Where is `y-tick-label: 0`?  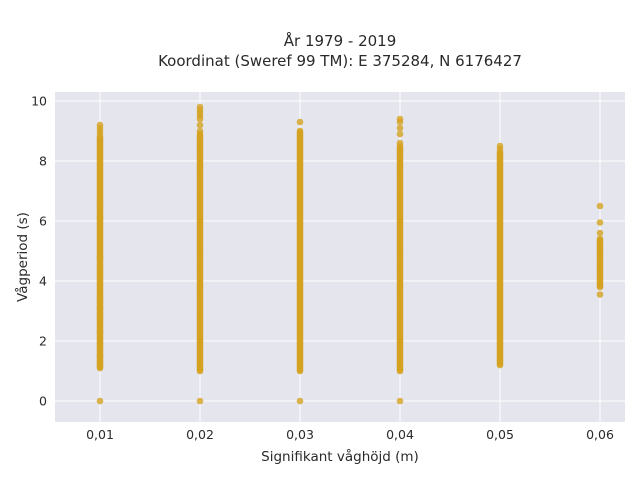 y-tick-label: 0 is located at coordinates (43, 401).